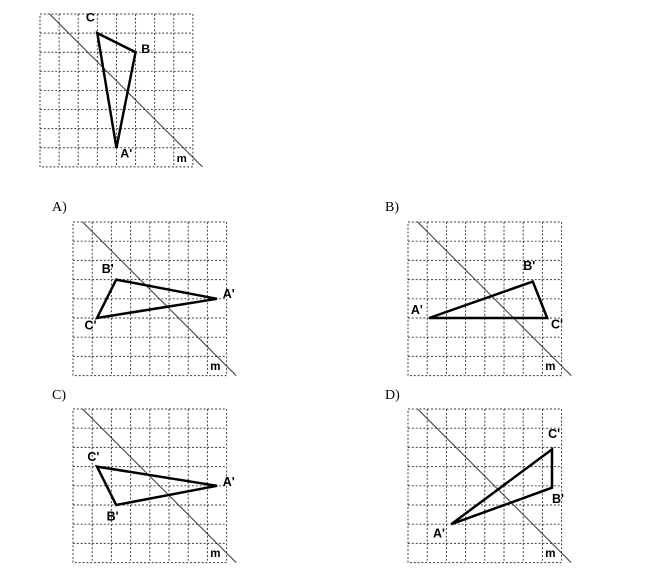 This screenshot has height=574, width=650. Describe the element at coordinates (558, 499) in the screenshot. I see `option-d-vertex-b-label: B'` at that location.